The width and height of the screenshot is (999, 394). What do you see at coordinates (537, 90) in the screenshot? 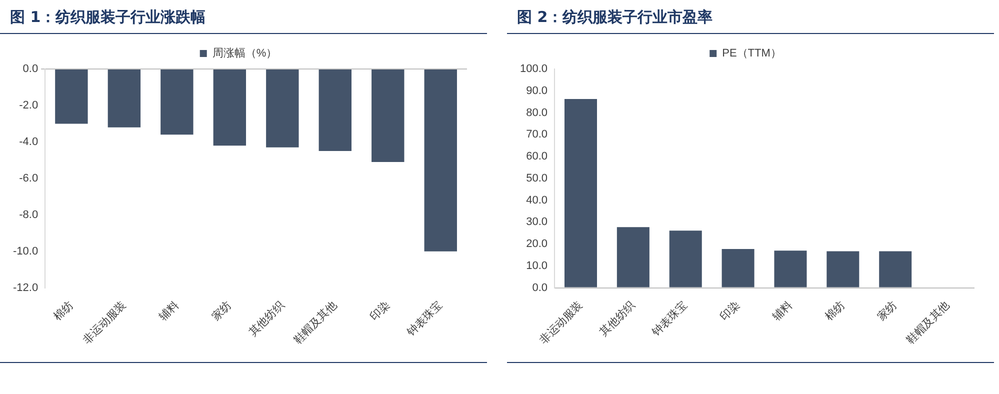
I see `y-tick-label: 90.0` at bounding box center [537, 90].